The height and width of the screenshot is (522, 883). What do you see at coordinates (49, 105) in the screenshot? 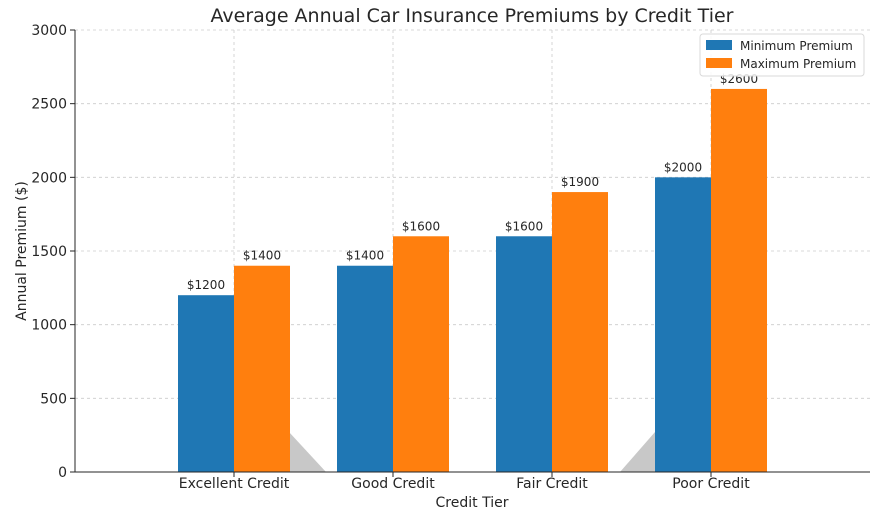
I see `y-tick-label: 2500` at bounding box center [49, 105].